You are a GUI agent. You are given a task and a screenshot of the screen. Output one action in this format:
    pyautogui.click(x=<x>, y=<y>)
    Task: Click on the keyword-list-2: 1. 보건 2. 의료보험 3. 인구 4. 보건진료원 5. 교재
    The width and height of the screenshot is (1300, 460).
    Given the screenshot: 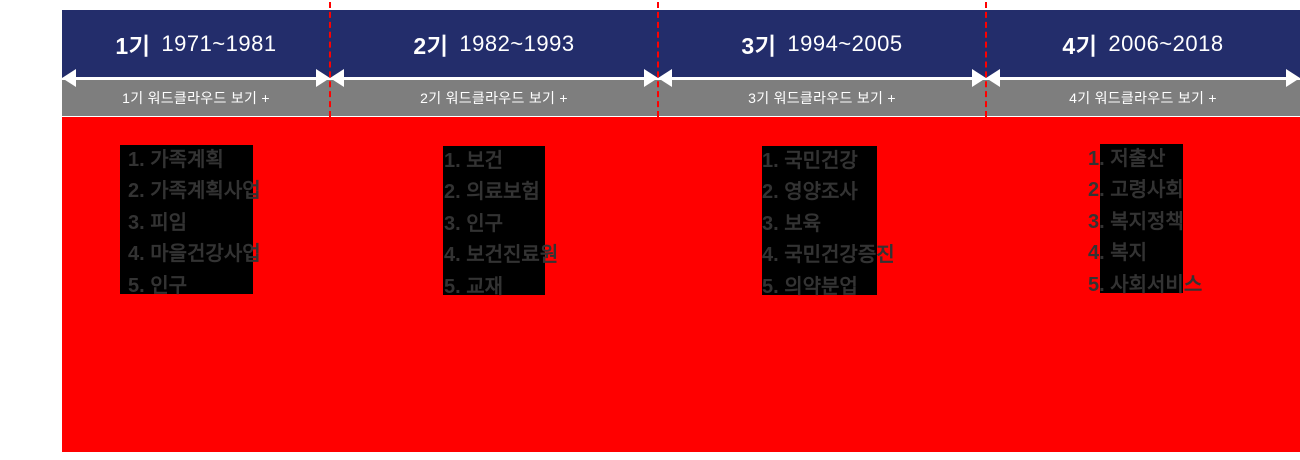 What is the action you would take?
    pyautogui.click(x=501, y=224)
    